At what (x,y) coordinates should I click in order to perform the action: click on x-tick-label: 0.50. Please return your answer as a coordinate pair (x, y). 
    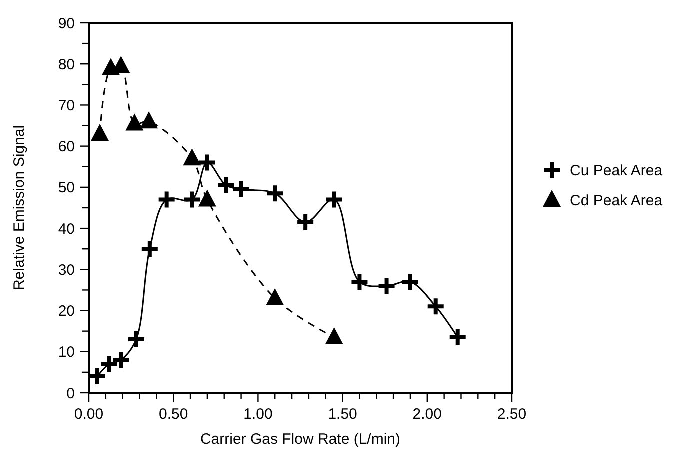
    Looking at the image, I should click on (173, 414).